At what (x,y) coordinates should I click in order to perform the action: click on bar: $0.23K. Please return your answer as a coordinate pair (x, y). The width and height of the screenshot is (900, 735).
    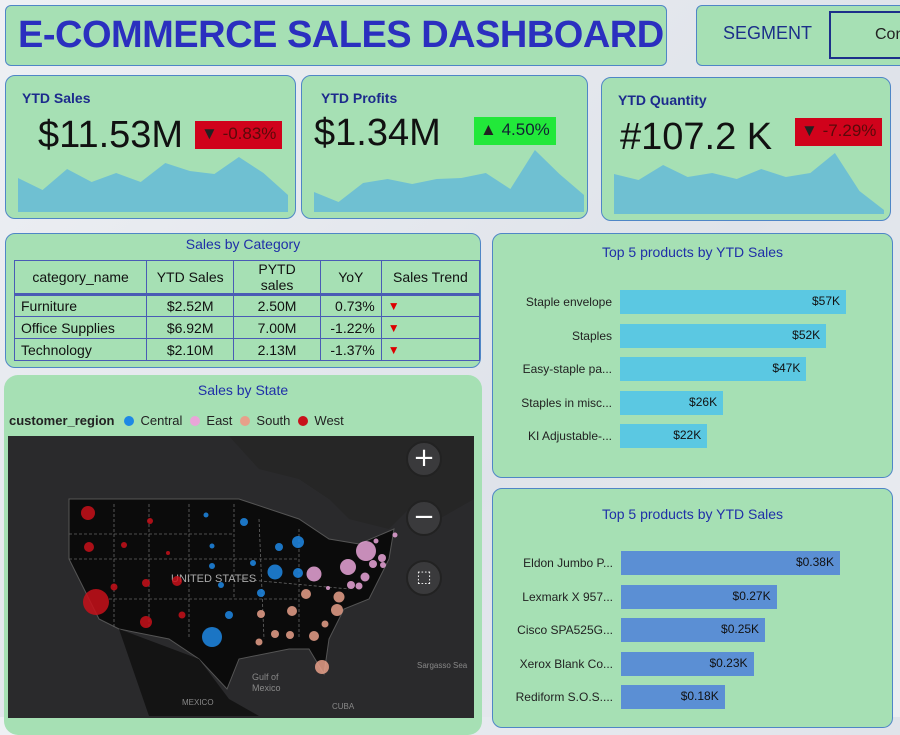
    Looking at the image, I should click on (687, 663).